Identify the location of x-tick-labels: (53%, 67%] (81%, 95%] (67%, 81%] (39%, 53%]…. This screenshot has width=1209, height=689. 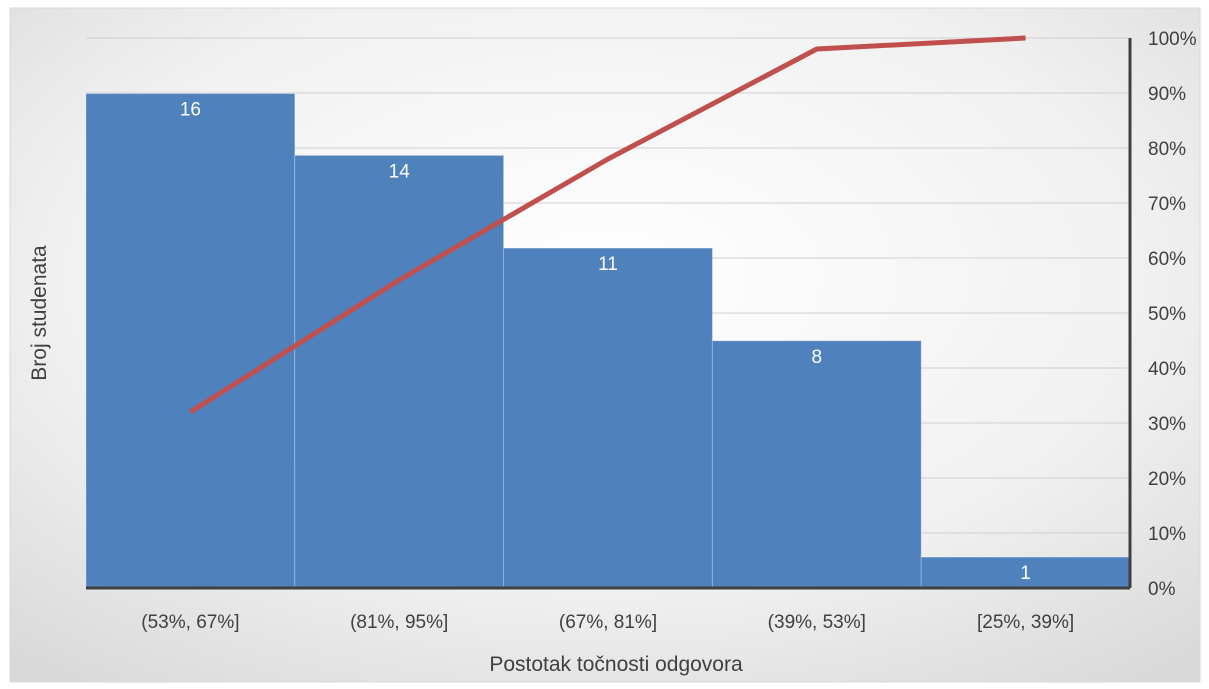
(607, 622).